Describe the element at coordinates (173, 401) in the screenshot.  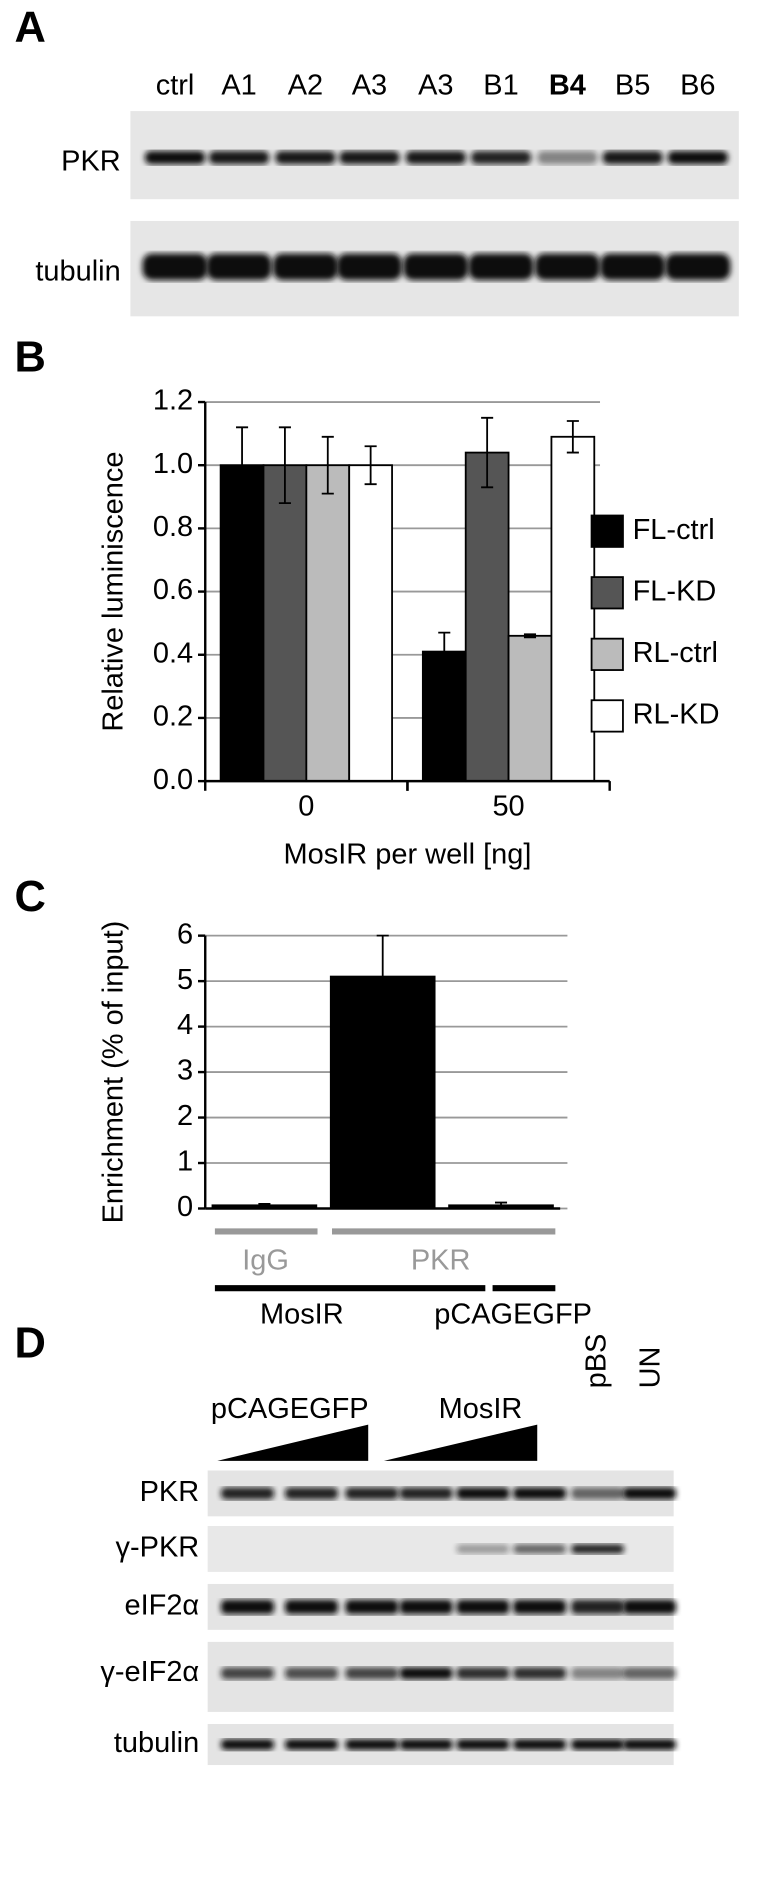
I see `y-tick-label: 1.2` at that location.